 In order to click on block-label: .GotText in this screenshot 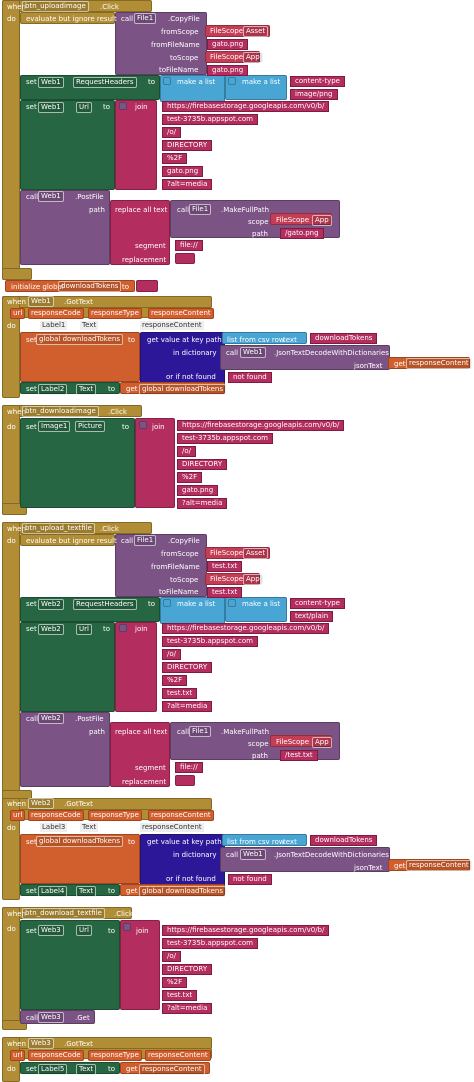, I will do `click(78, 302)`.